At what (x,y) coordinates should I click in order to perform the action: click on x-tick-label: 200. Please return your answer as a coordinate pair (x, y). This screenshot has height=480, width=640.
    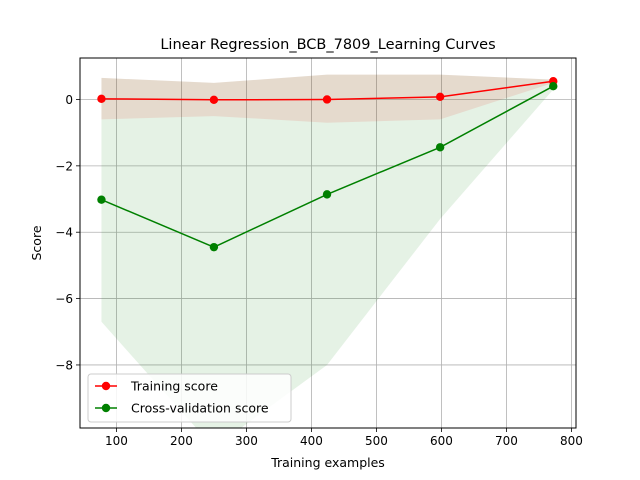
    Looking at the image, I should click on (181, 441).